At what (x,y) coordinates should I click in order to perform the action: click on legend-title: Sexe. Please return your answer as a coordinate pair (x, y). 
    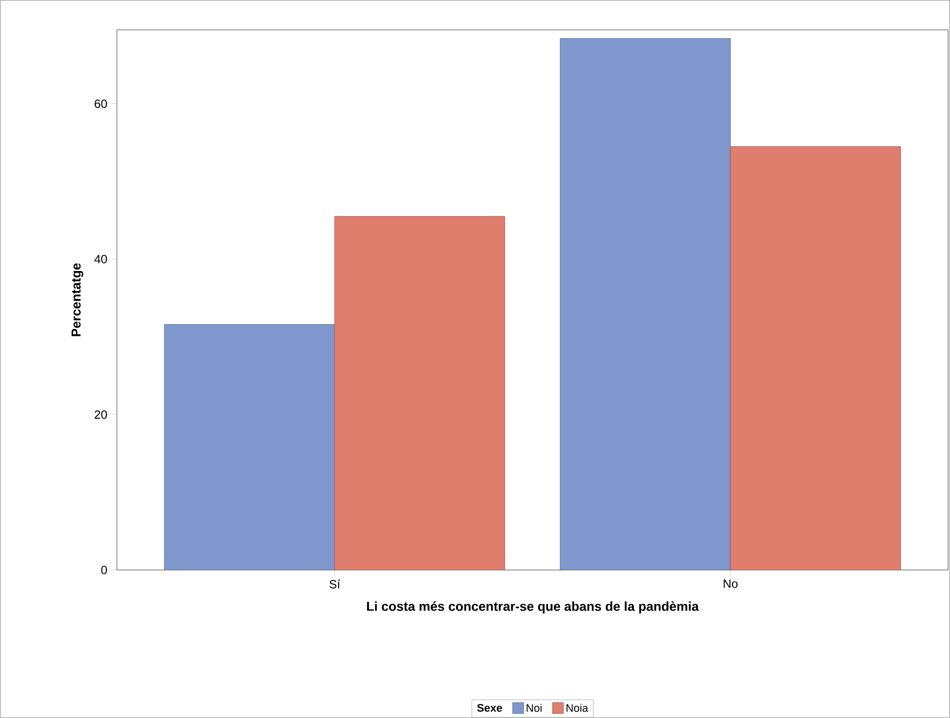
    Looking at the image, I should click on (489, 708).